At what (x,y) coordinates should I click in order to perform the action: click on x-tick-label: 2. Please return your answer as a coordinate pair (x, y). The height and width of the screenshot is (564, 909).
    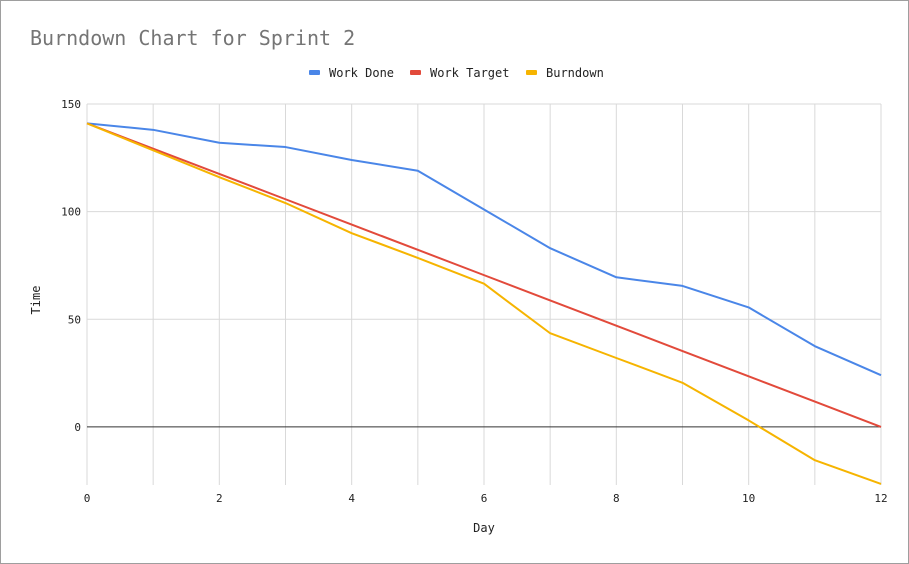
    Looking at the image, I should click on (219, 498).